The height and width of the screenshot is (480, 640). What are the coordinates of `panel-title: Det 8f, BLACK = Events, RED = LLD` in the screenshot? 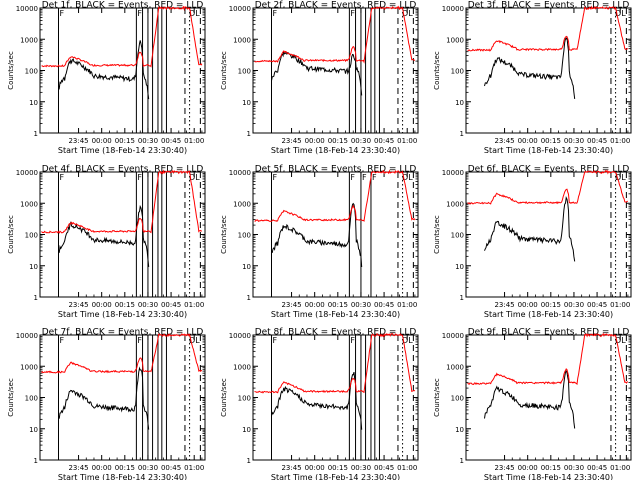 It's located at (336, 333).